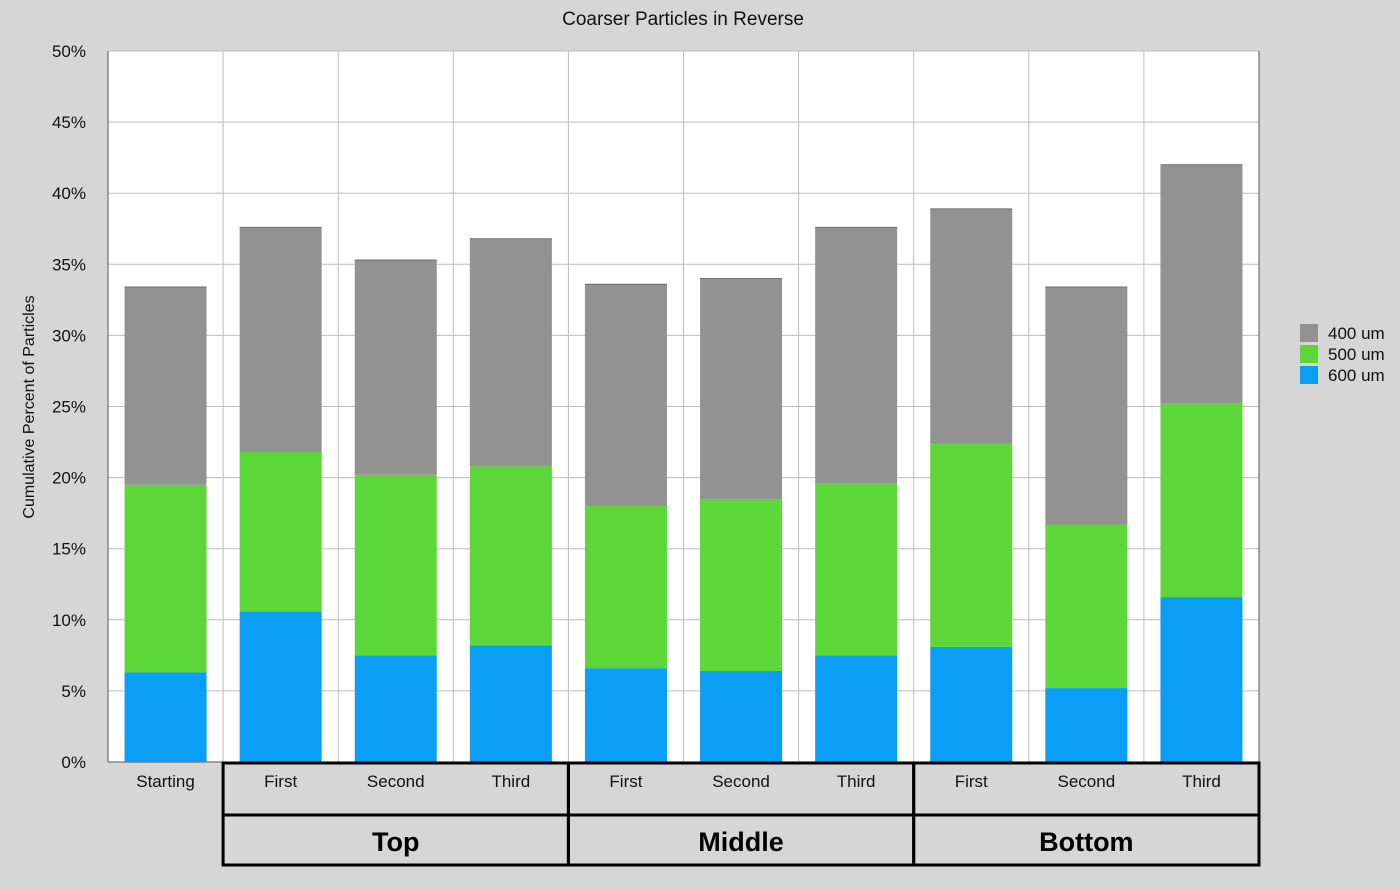 This screenshot has height=890, width=1400. I want to click on chart-title: Coarser Particles in Reverse, so click(683, 19).